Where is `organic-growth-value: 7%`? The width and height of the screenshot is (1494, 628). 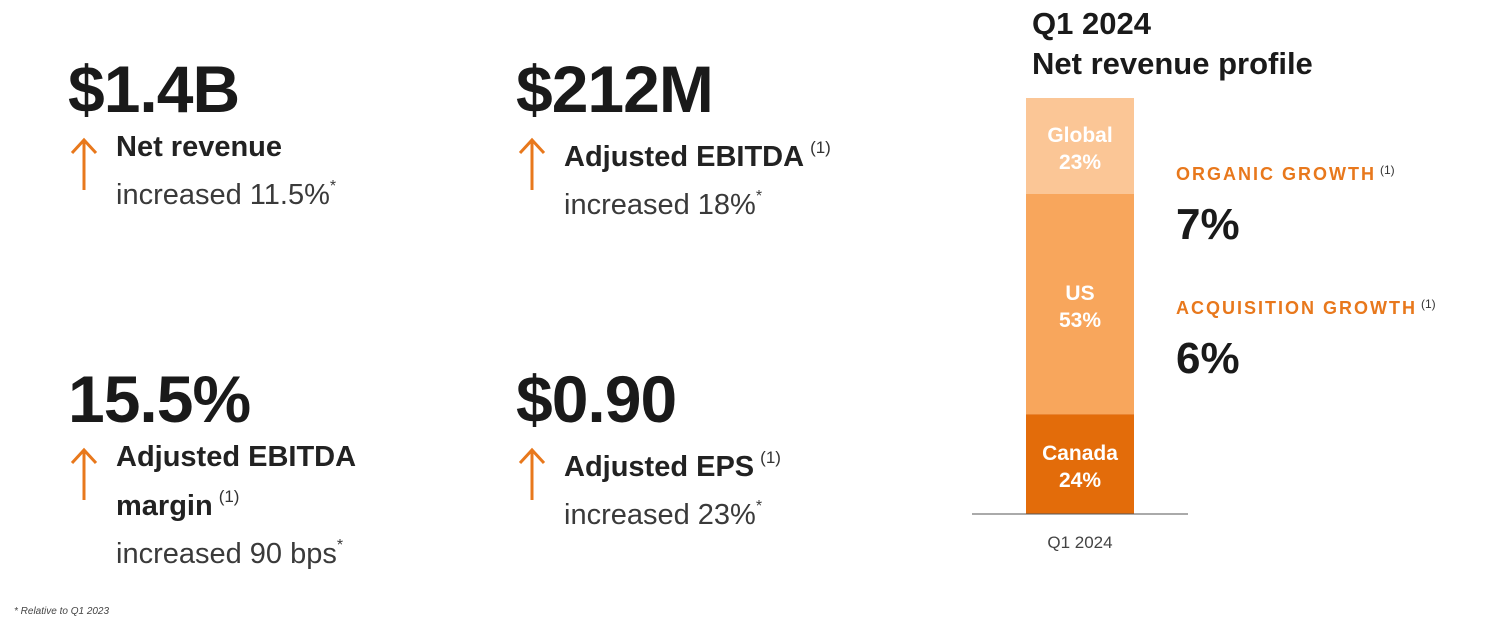 organic-growth-value: 7% is located at coordinates (1208, 224).